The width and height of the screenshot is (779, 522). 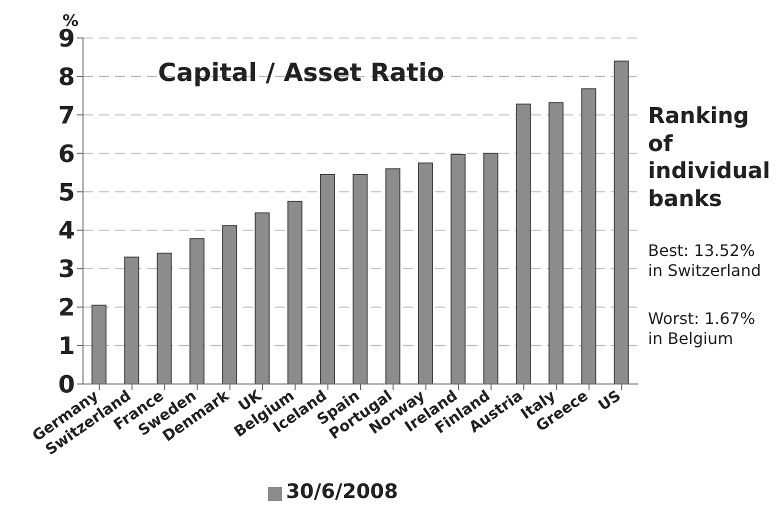 I want to click on y-tick-label: 2, so click(x=66, y=308).